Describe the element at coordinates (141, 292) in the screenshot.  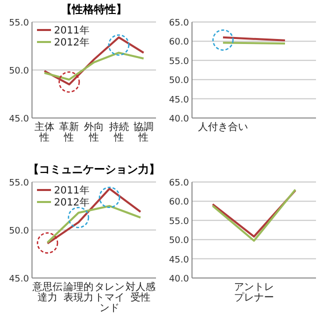
I see `x-tick-label: 対人感受性` at that location.